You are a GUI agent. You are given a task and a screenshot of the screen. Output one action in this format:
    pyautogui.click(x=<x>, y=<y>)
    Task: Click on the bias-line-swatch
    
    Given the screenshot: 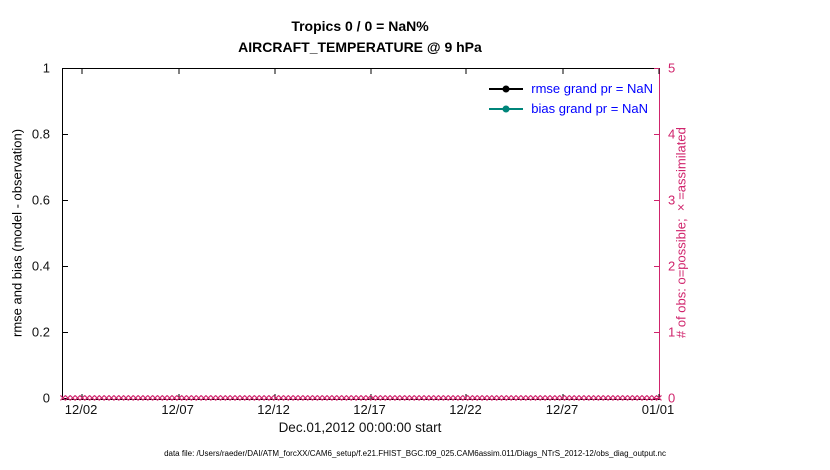 What is the action you would take?
    pyautogui.click(x=506, y=108)
    